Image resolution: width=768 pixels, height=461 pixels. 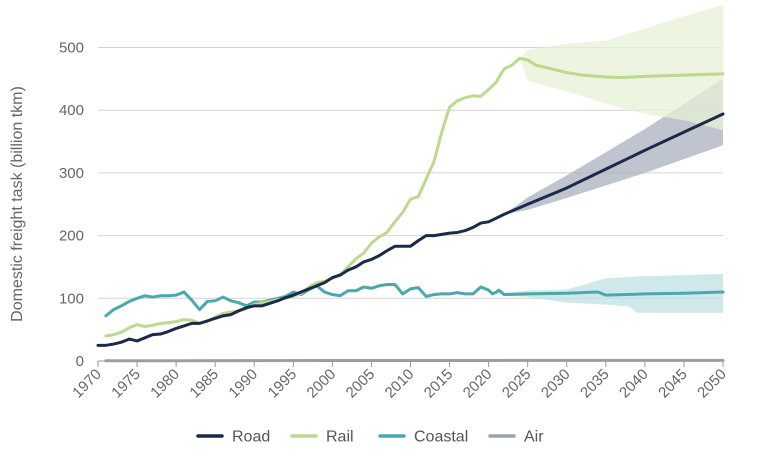 What do you see at coordinates (673, 384) in the screenshot?
I see `x-tick-label: 2045` at bounding box center [673, 384].